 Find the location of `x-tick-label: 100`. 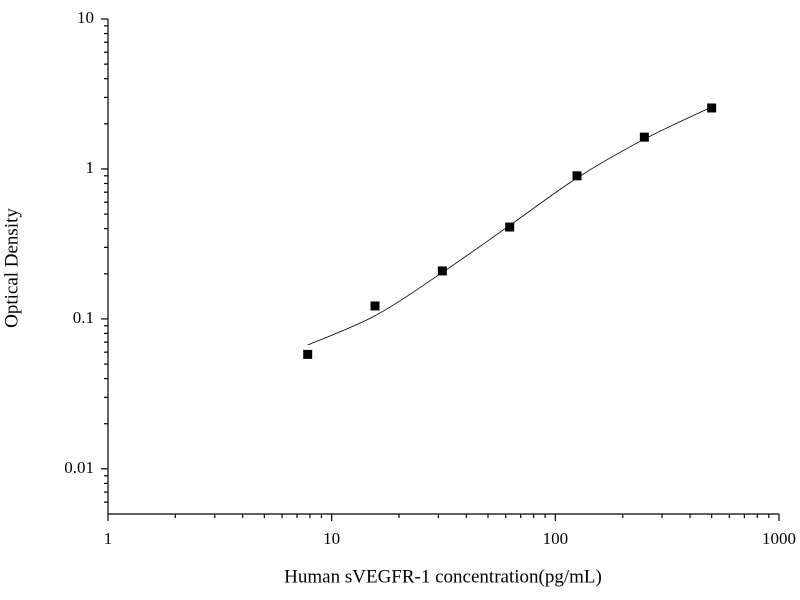

x-tick-label: 100 is located at coordinates (556, 538).